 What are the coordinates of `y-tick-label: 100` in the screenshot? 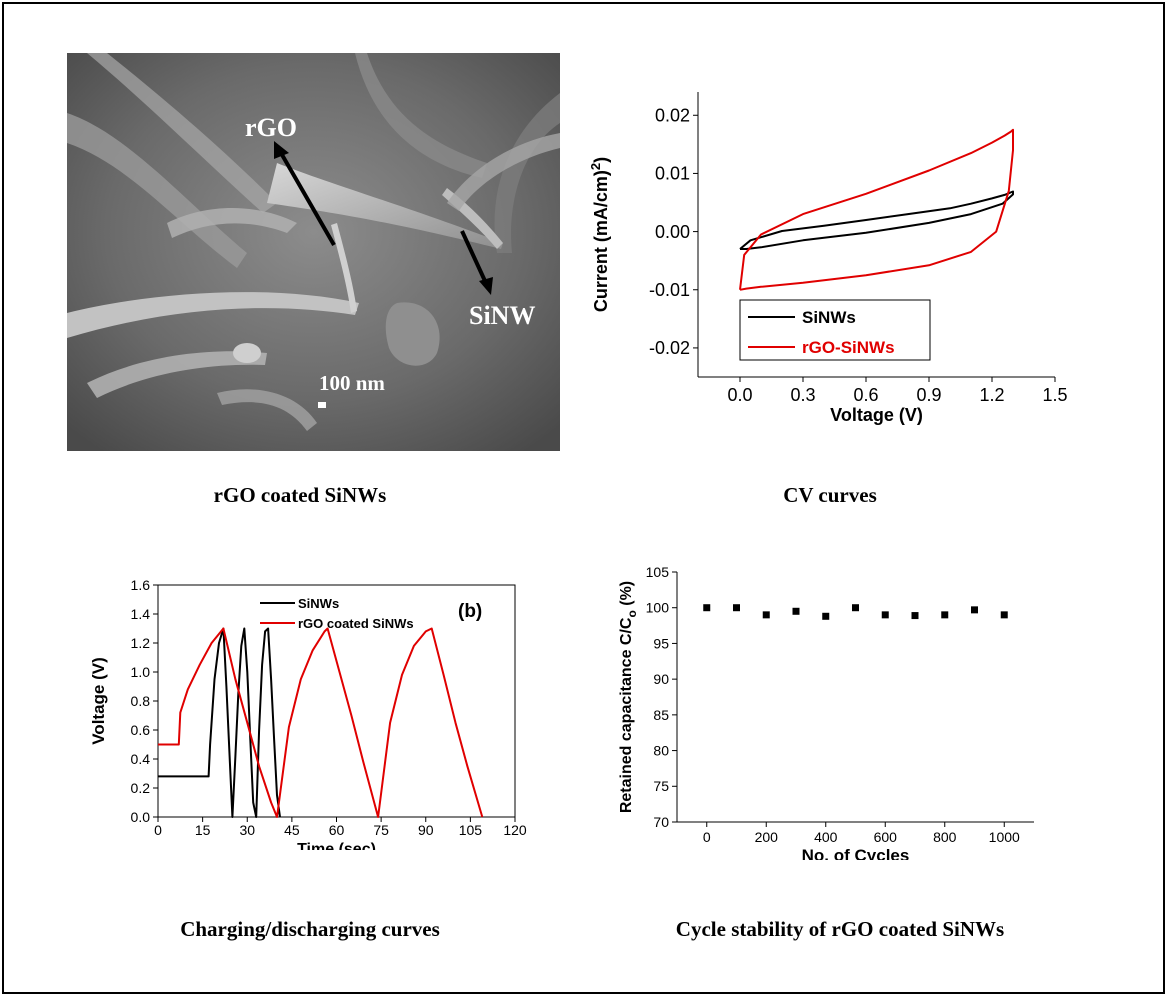 It's located at (658, 608).